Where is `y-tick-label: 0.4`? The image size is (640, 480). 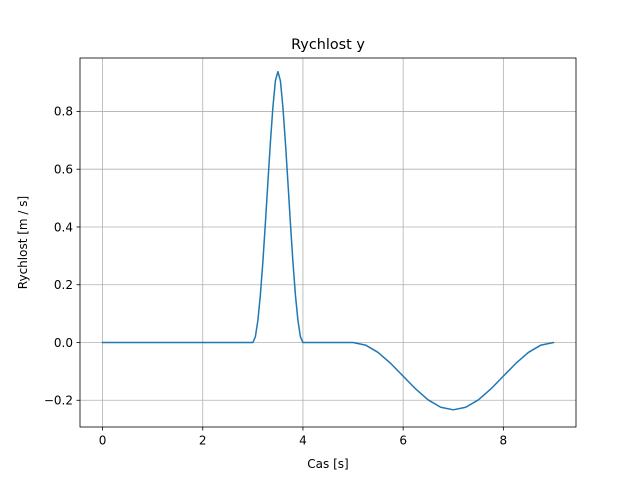
y-tick-label: 0.4 is located at coordinates (63, 227).